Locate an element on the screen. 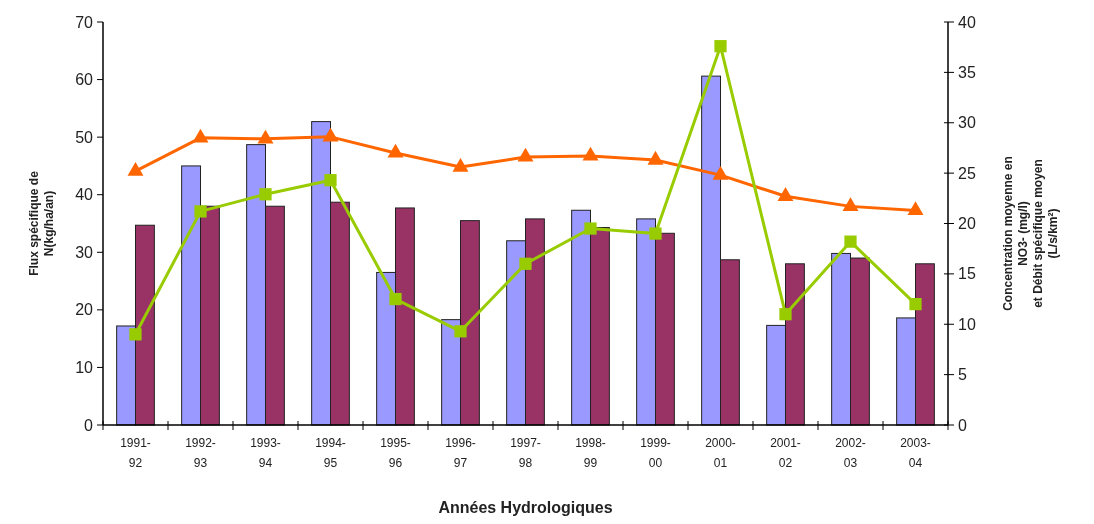  x-tick-label: 2002- 03 is located at coordinates (850, 453).